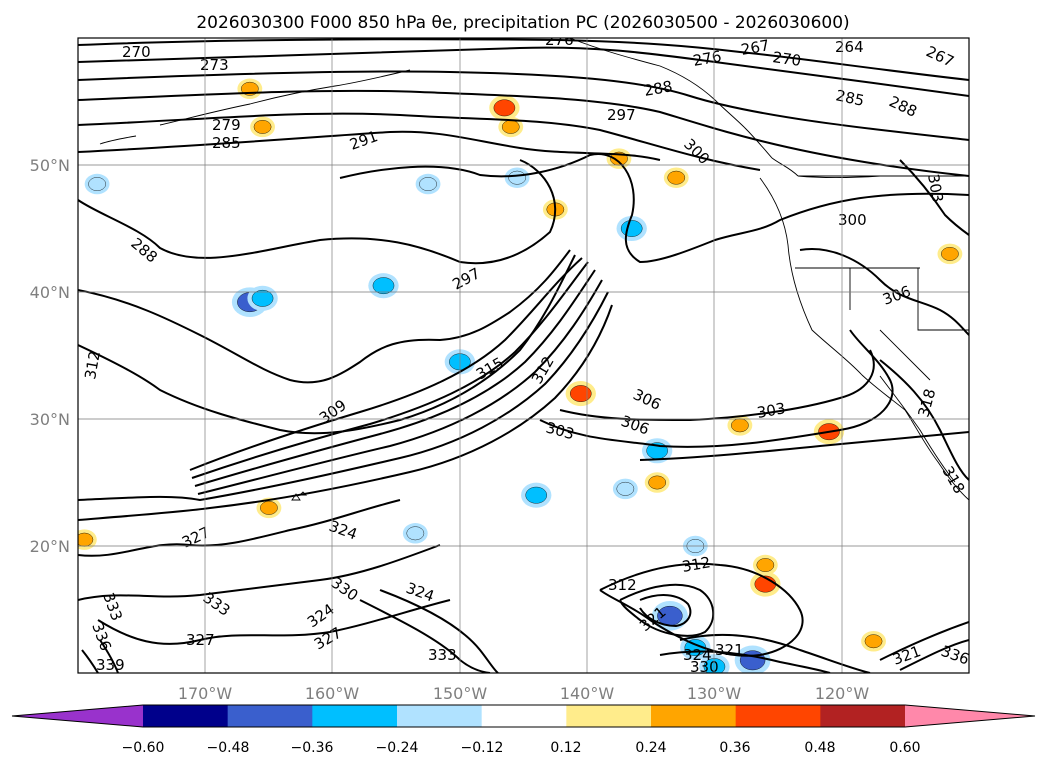  What do you see at coordinates (714, 693) in the screenshot?
I see `x-tick-label: 130°W` at bounding box center [714, 693].